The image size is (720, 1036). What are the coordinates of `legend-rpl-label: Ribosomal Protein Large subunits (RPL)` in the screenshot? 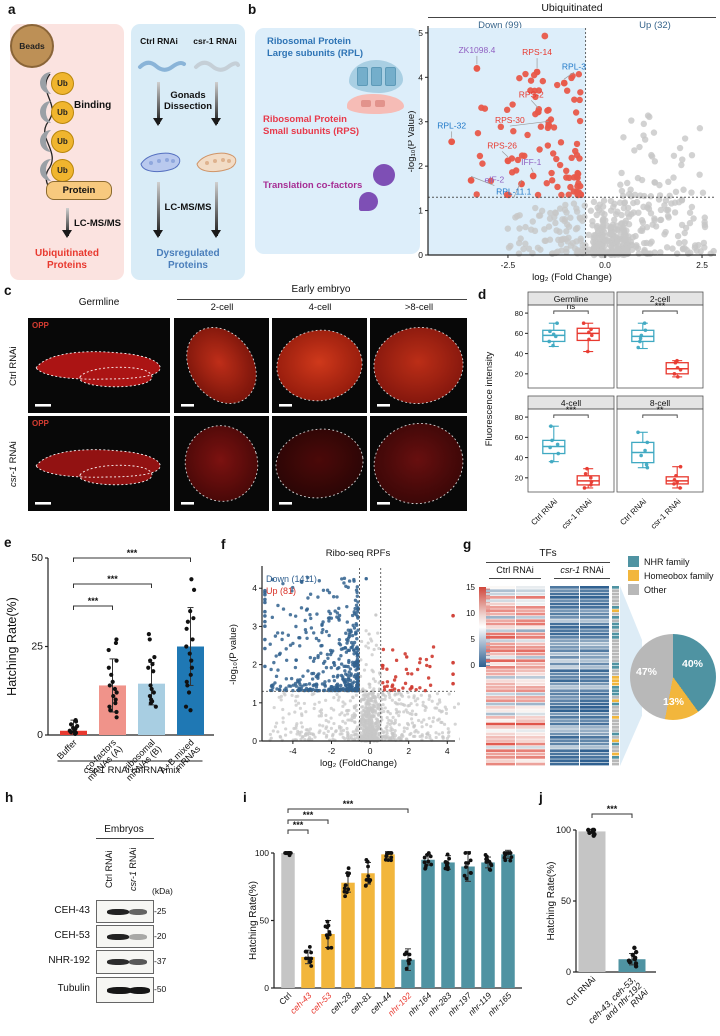 It's located at (315, 47).